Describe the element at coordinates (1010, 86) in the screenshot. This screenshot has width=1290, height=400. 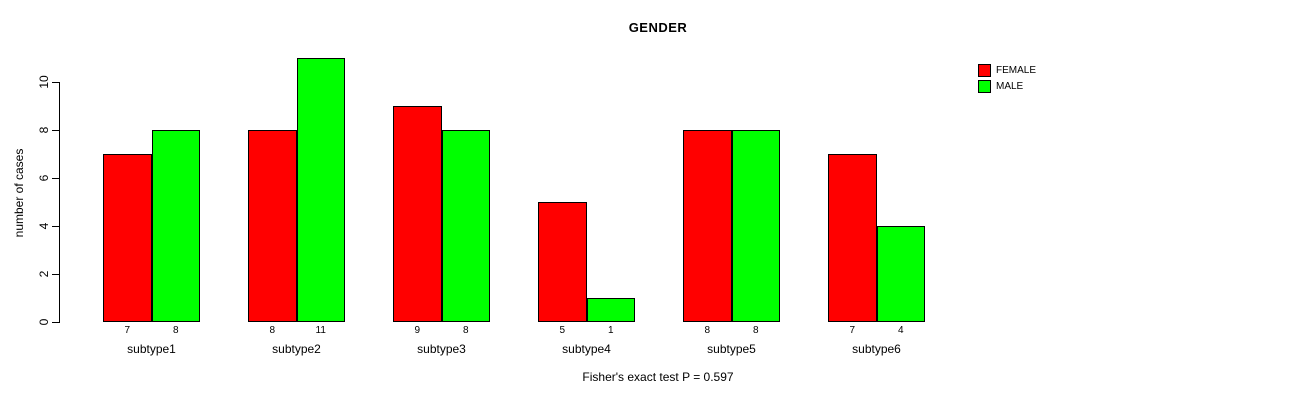
I see `legend-label-male: MALE` at that location.